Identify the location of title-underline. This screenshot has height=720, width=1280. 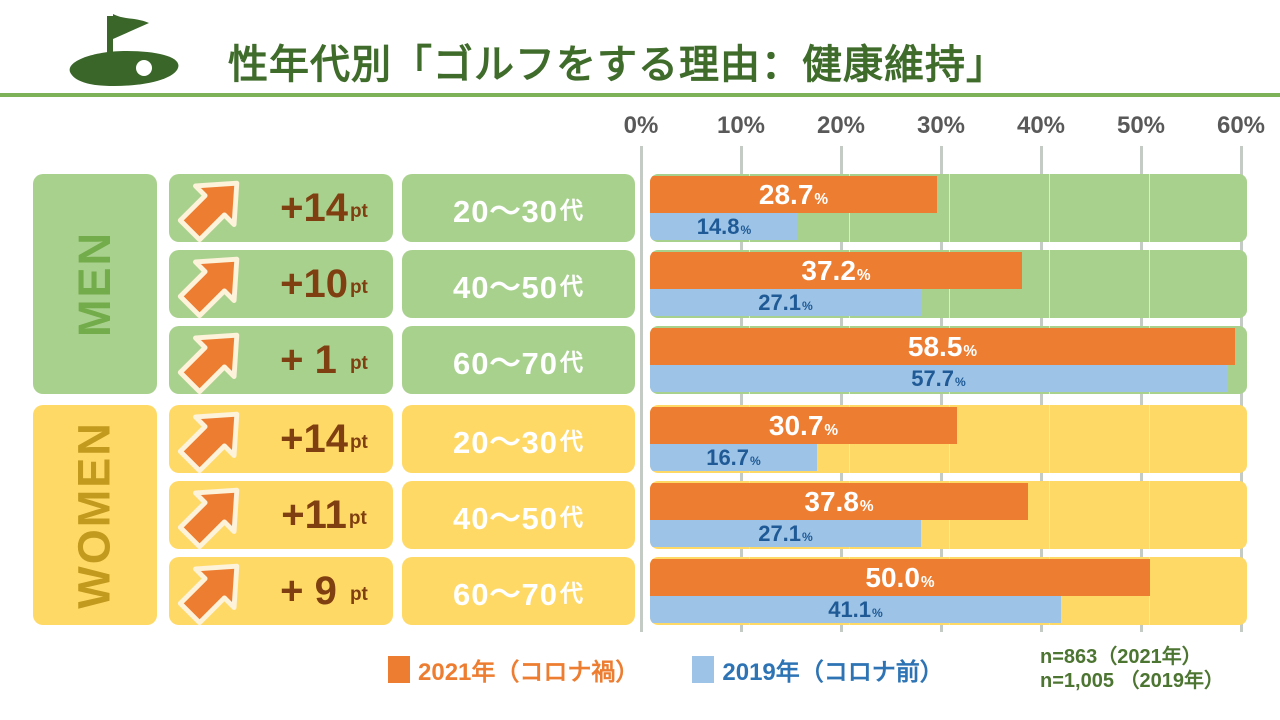
(640, 95).